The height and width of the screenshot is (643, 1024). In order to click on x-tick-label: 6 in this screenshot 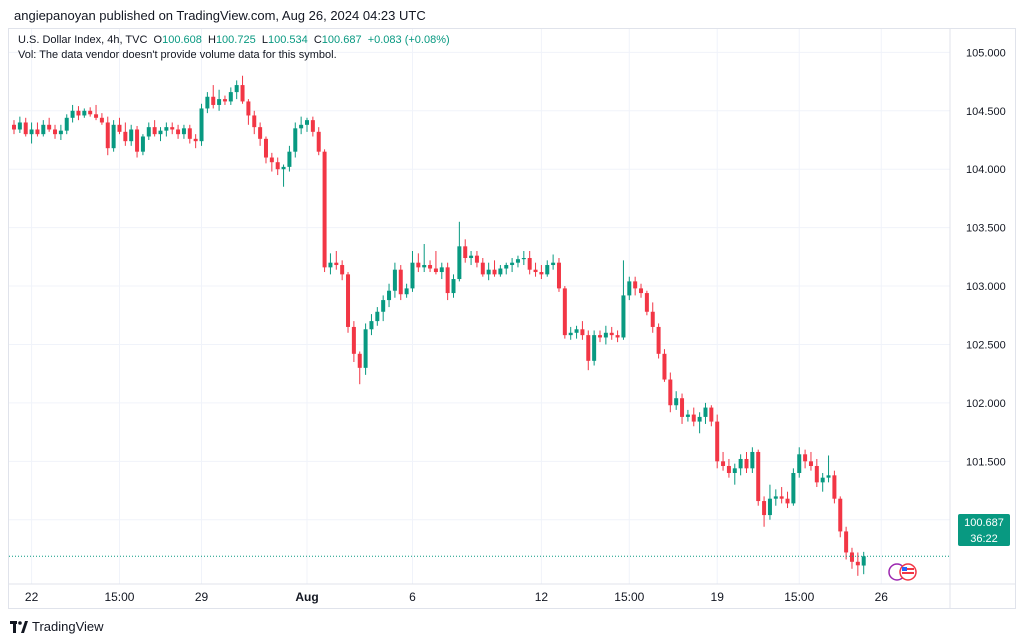, I will do `click(412, 597)`.